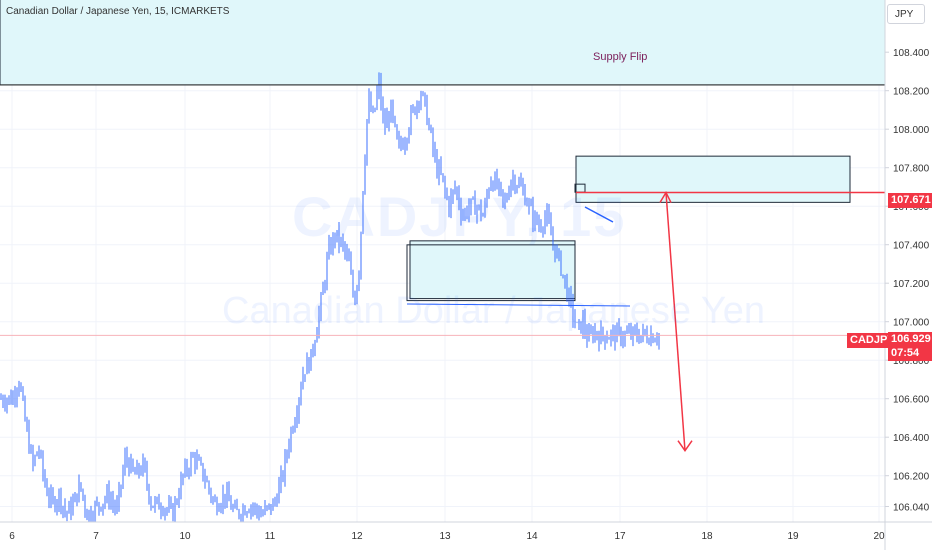 The width and height of the screenshot is (932, 550). Describe the element at coordinates (911, 339) in the screenshot. I see `last-price-value: 106.929` at that location.